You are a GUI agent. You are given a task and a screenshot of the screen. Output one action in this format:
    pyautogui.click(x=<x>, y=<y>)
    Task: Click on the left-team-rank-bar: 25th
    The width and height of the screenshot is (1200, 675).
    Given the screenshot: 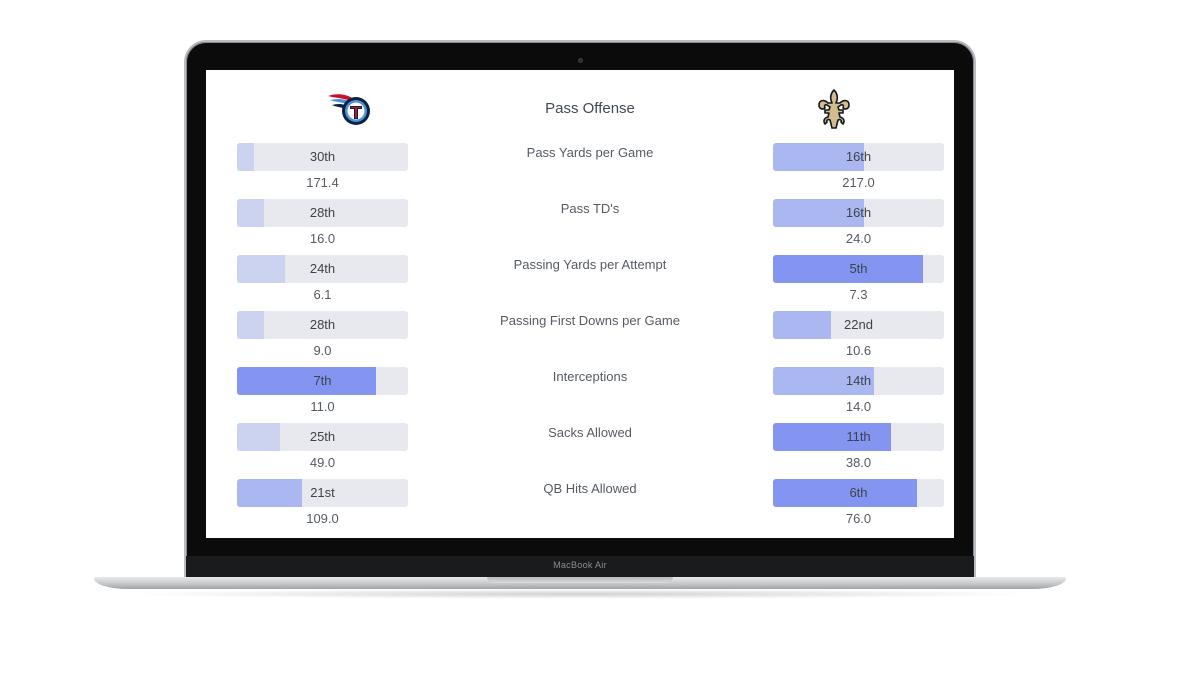 What is the action you would take?
    pyautogui.click(x=322, y=437)
    